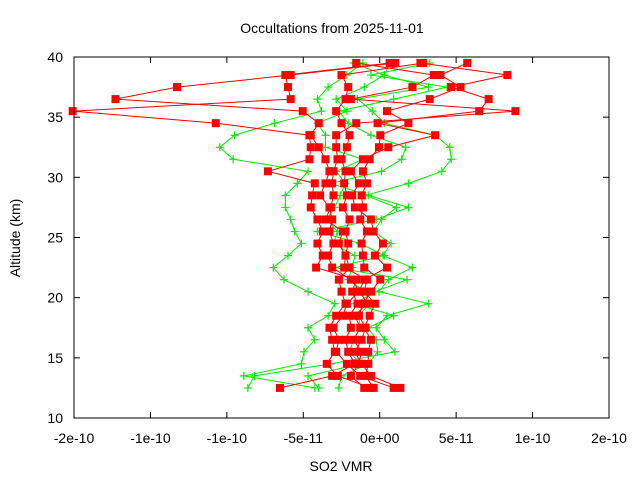  What do you see at coordinates (74, 438) in the screenshot?
I see `x-tick-label: -2e-10` at bounding box center [74, 438].